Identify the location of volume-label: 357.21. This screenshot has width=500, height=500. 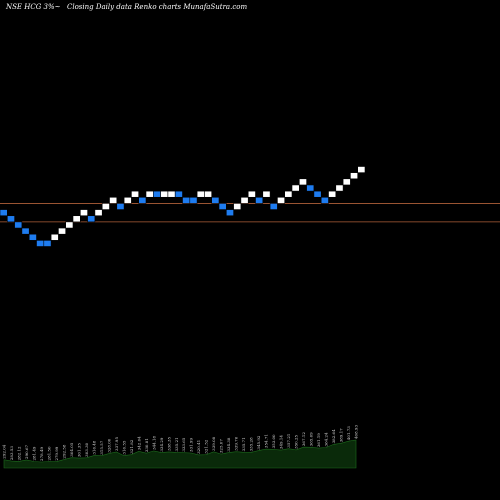
(288, 441).